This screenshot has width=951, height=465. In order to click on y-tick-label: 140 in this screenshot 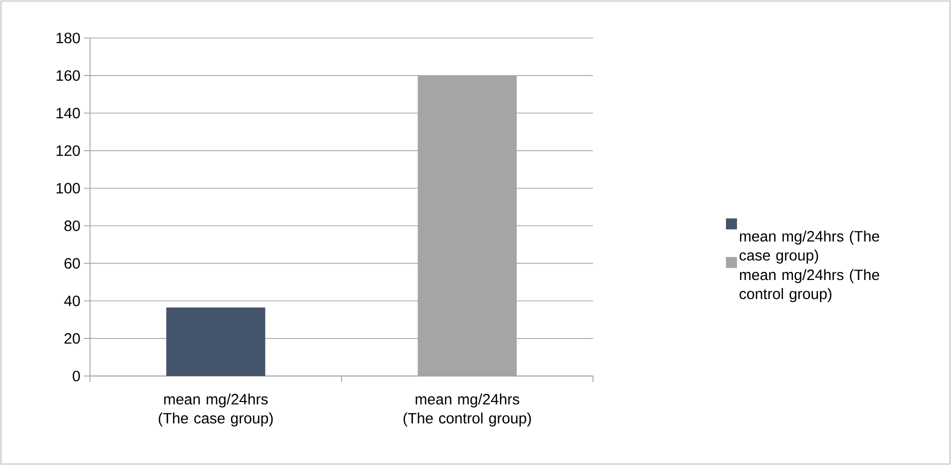, I will do `click(68, 113)`.